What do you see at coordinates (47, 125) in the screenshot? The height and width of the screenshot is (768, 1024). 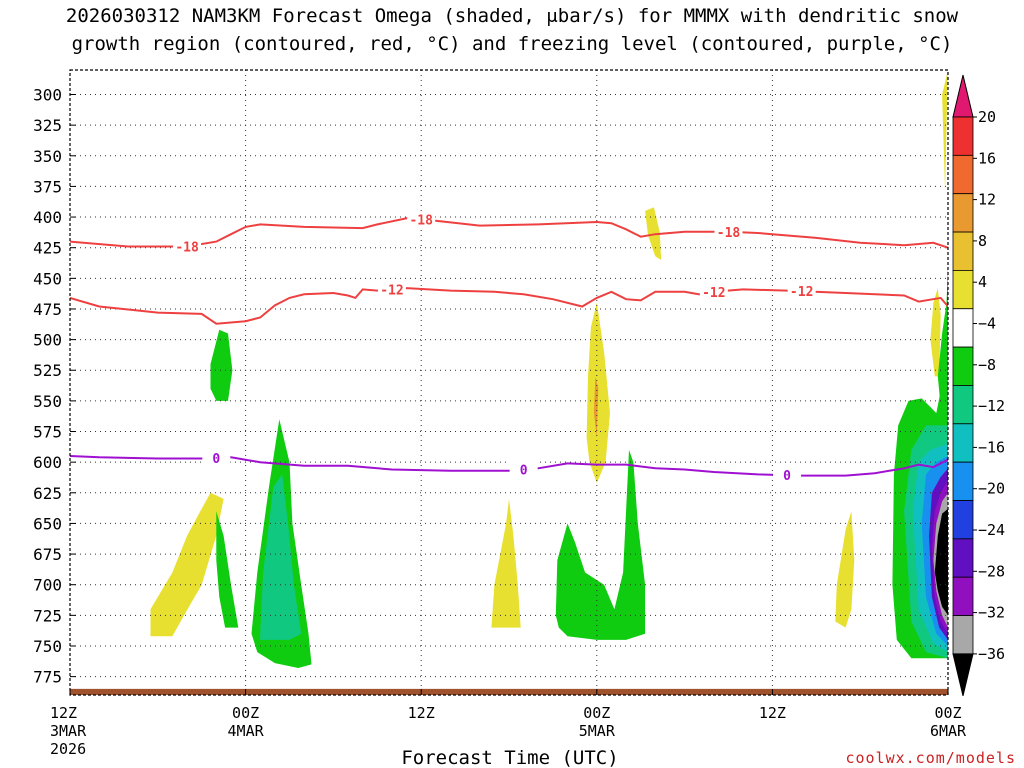 I see `y-tick-label-325: 325` at bounding box center [47, 125].